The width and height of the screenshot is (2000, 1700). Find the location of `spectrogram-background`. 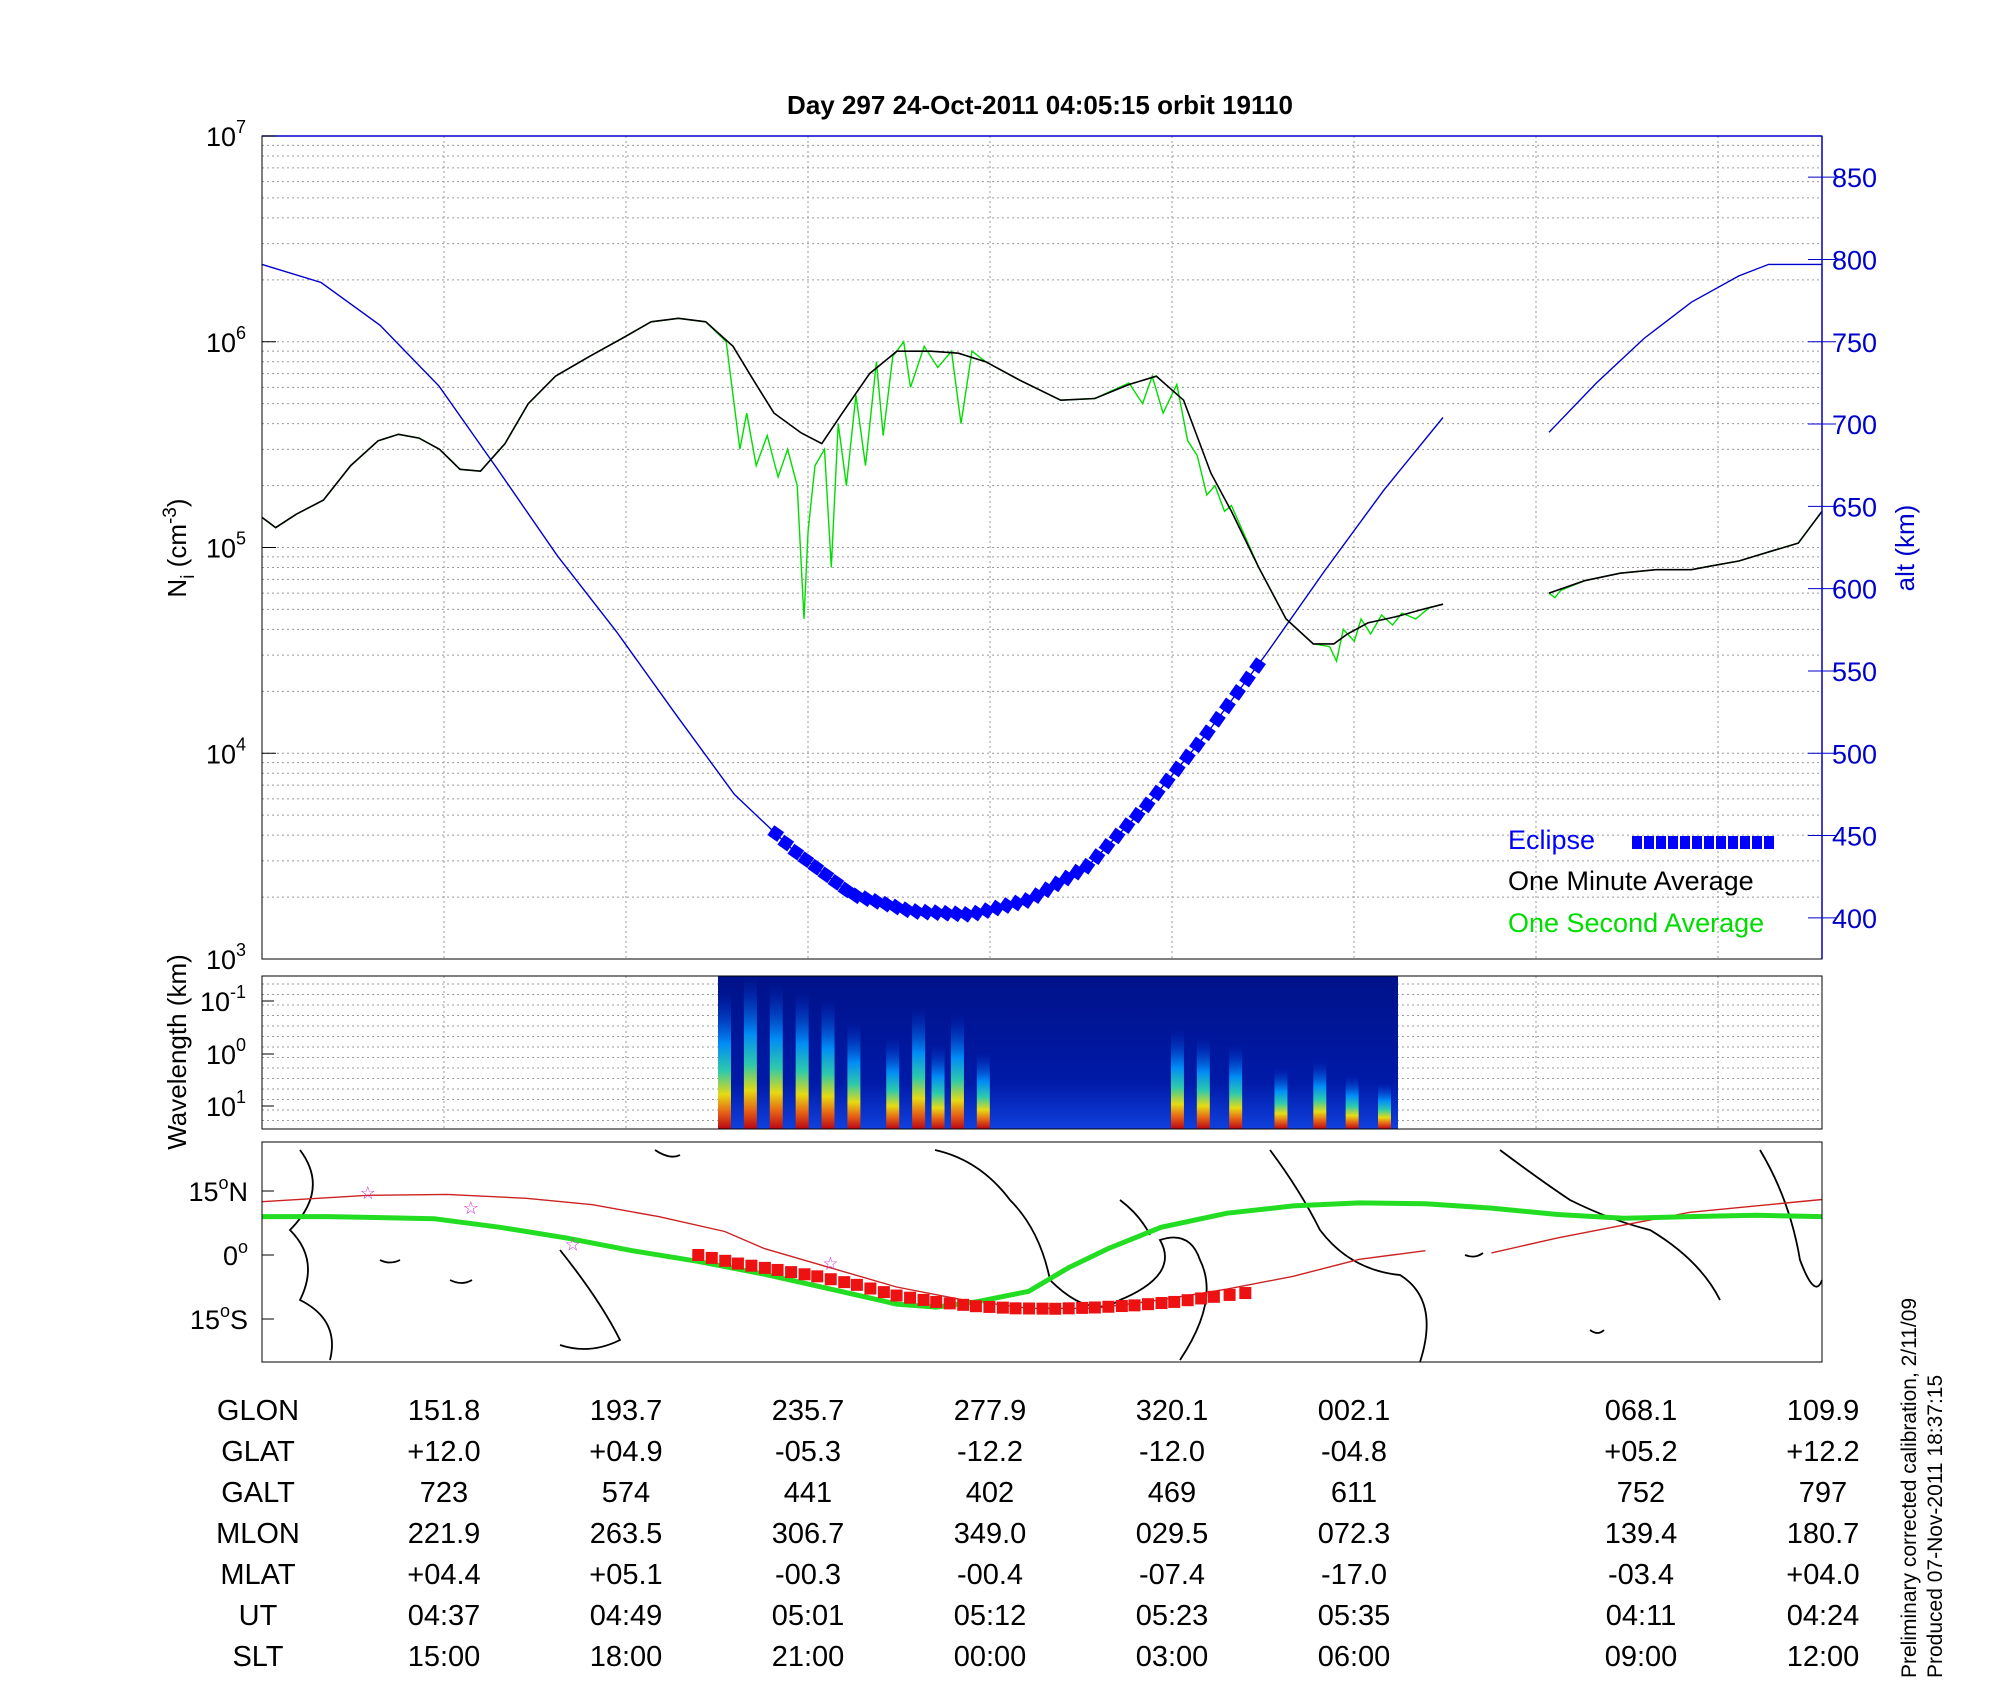

spectrogram-background is located at coordinates (1058, 1052).